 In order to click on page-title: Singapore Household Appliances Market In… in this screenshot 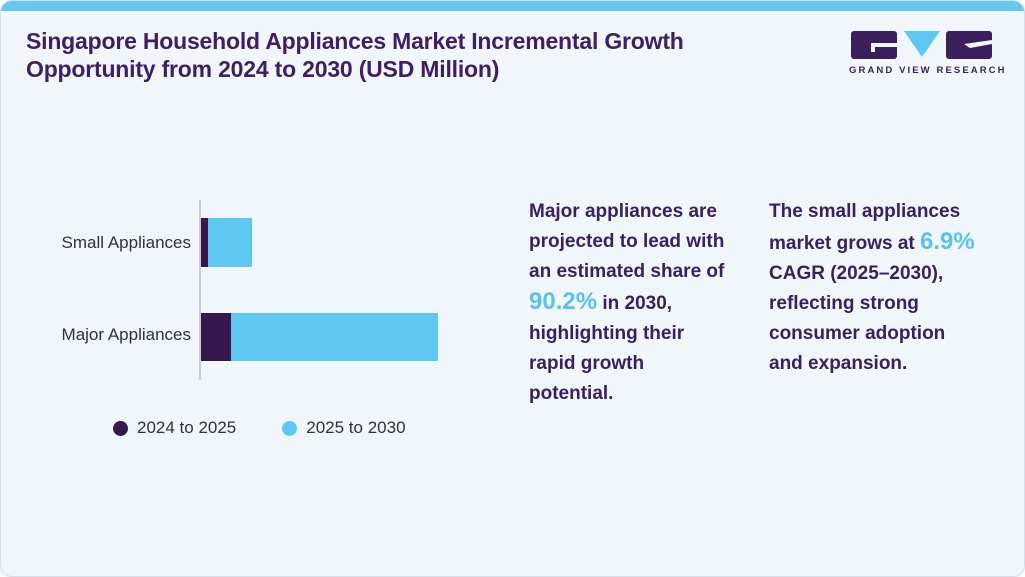, I will do `click(355, 55)`.